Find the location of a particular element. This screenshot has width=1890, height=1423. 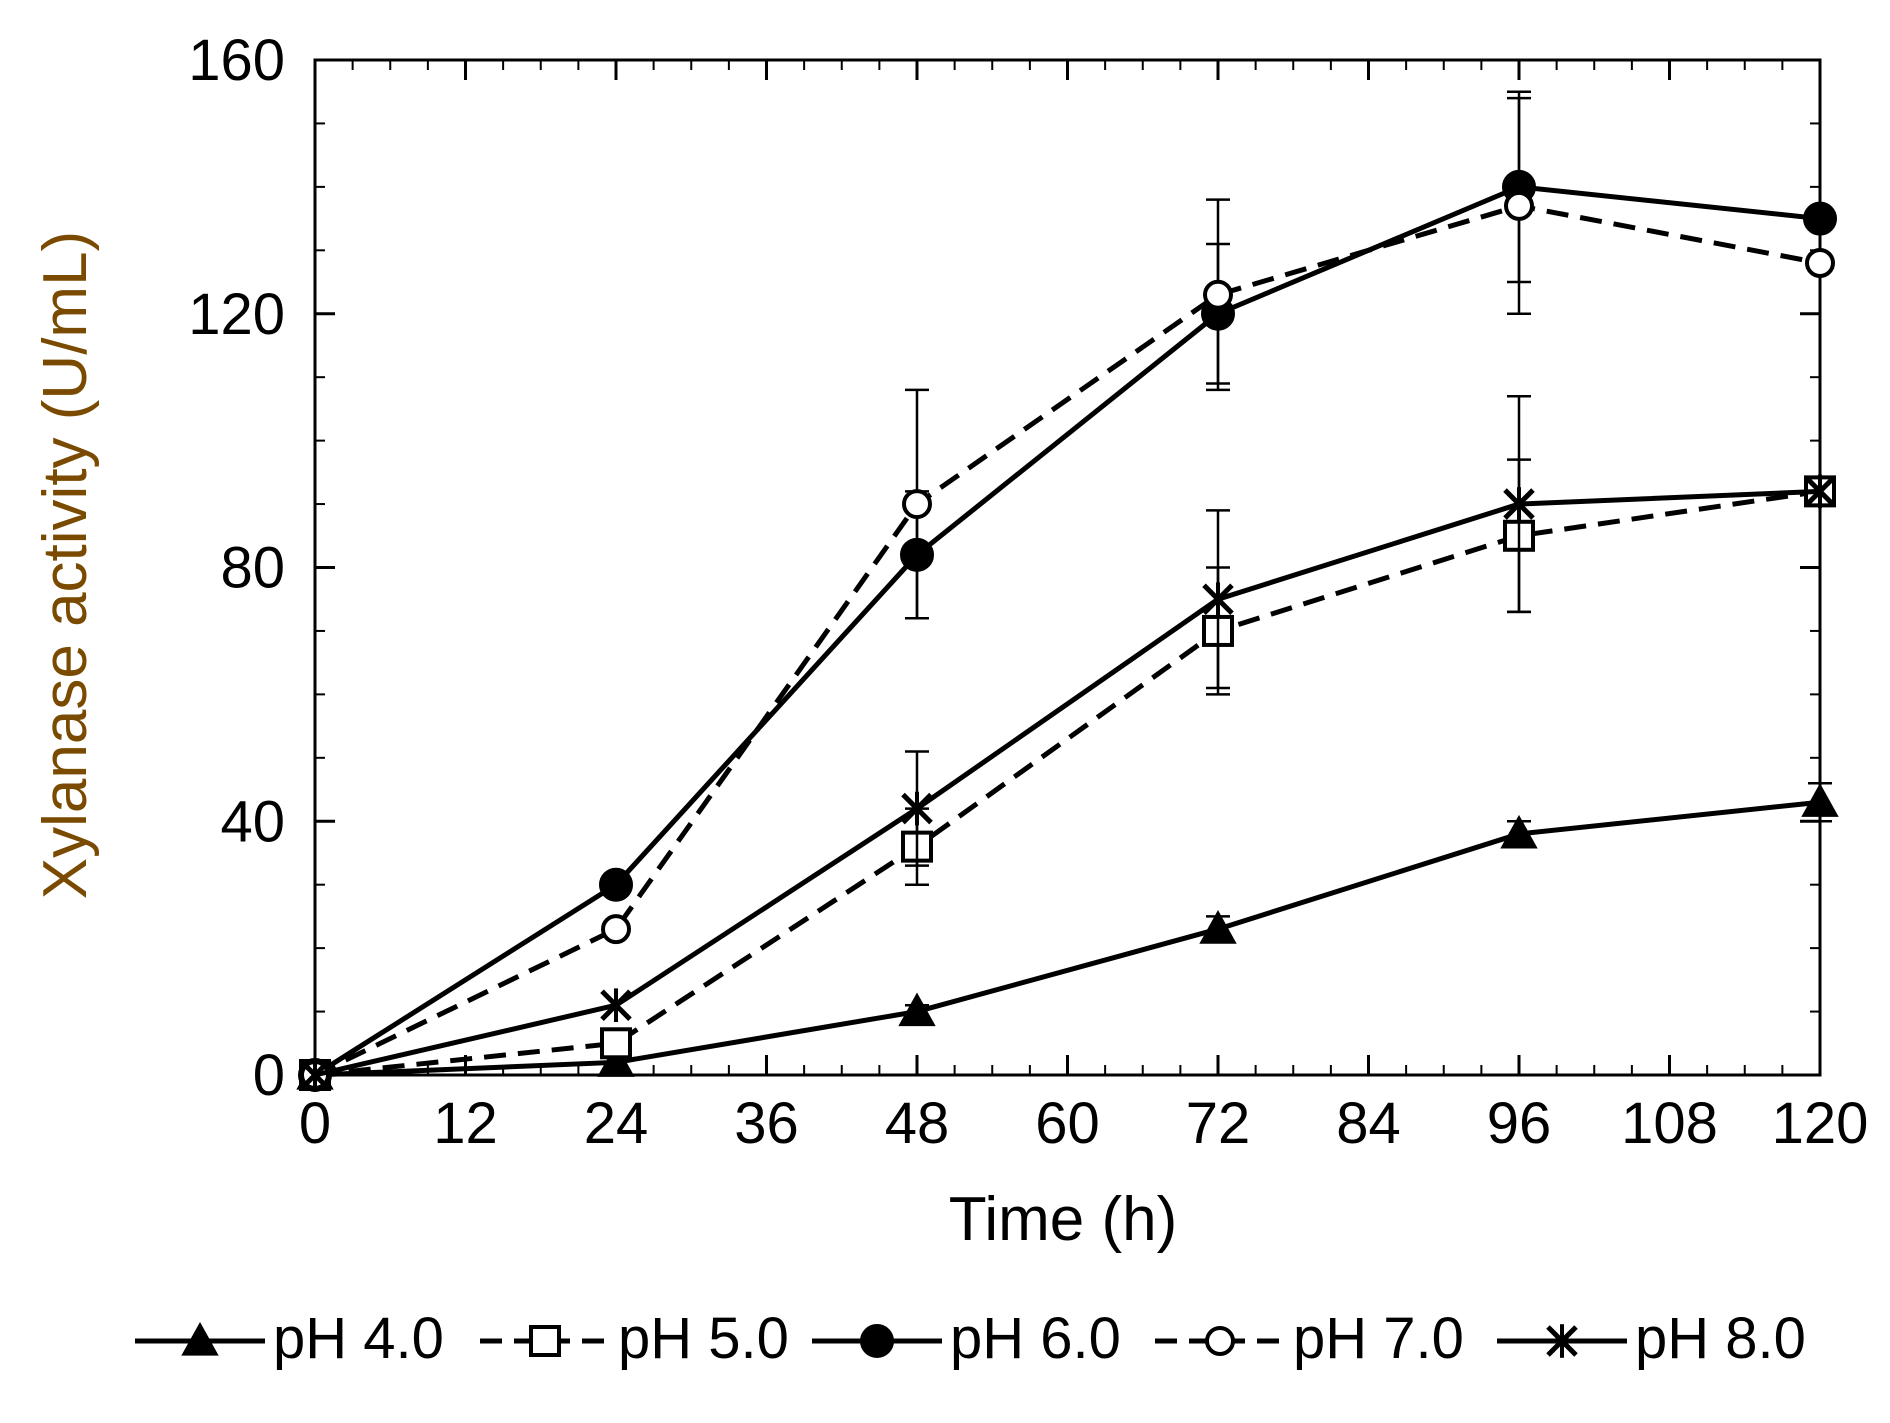

y-tick-label: 160 is located at coordinates (236, 60).